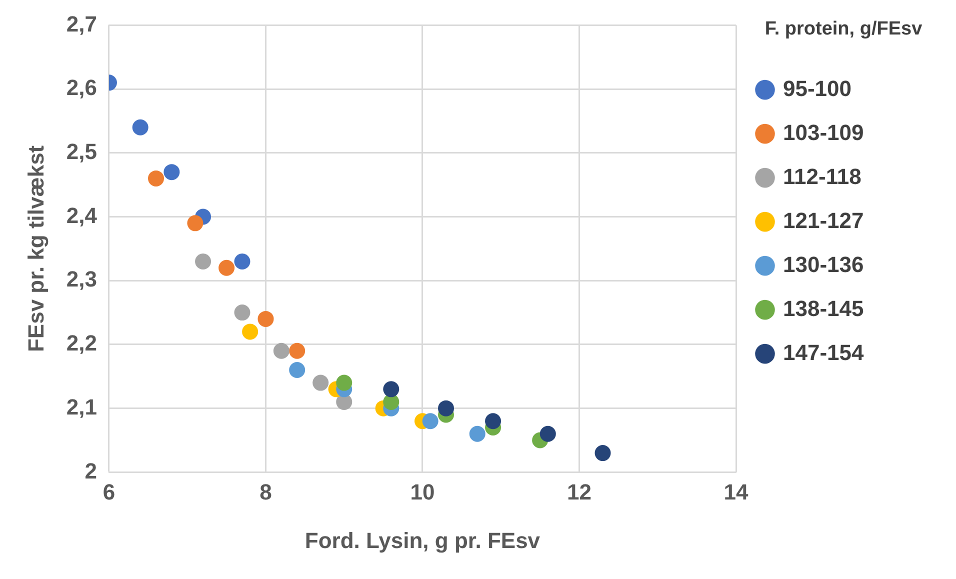 The height and width of the screenshot is (579, 956). Describe the element at coordinates (81, 343) in the screenshot. I see `y-tick-label: 2,2` at that location.